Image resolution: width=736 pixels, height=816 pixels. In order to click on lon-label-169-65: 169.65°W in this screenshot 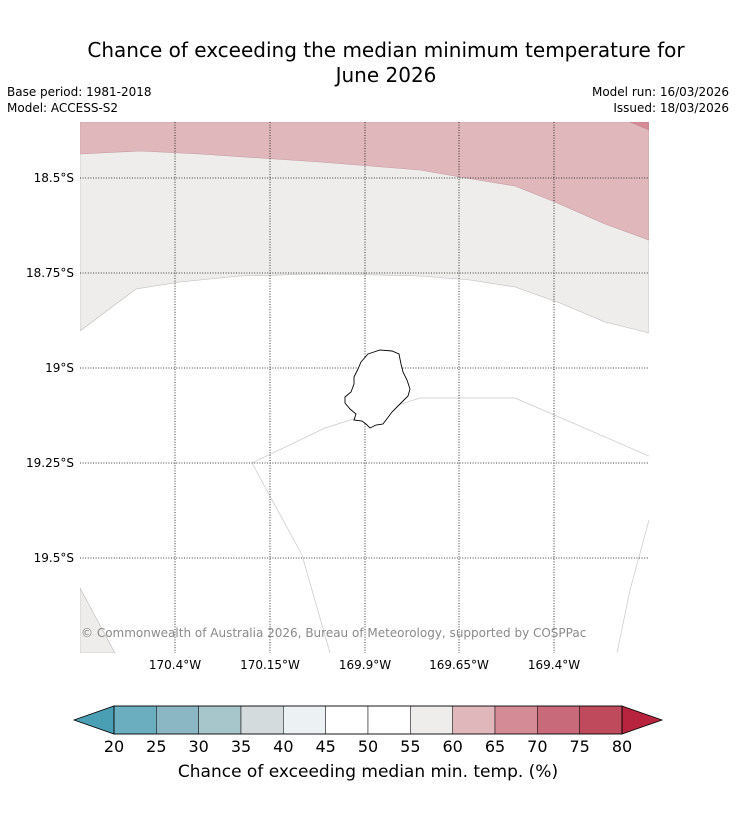, I will do `click(459, 665)`.